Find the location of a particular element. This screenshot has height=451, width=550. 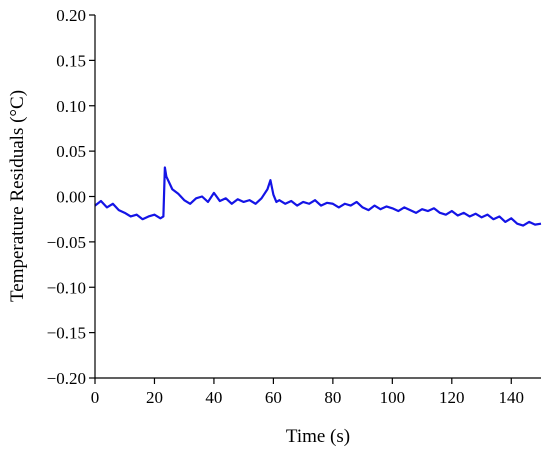

y-tick-label: 0.15 is located at coordinates (71, 60).